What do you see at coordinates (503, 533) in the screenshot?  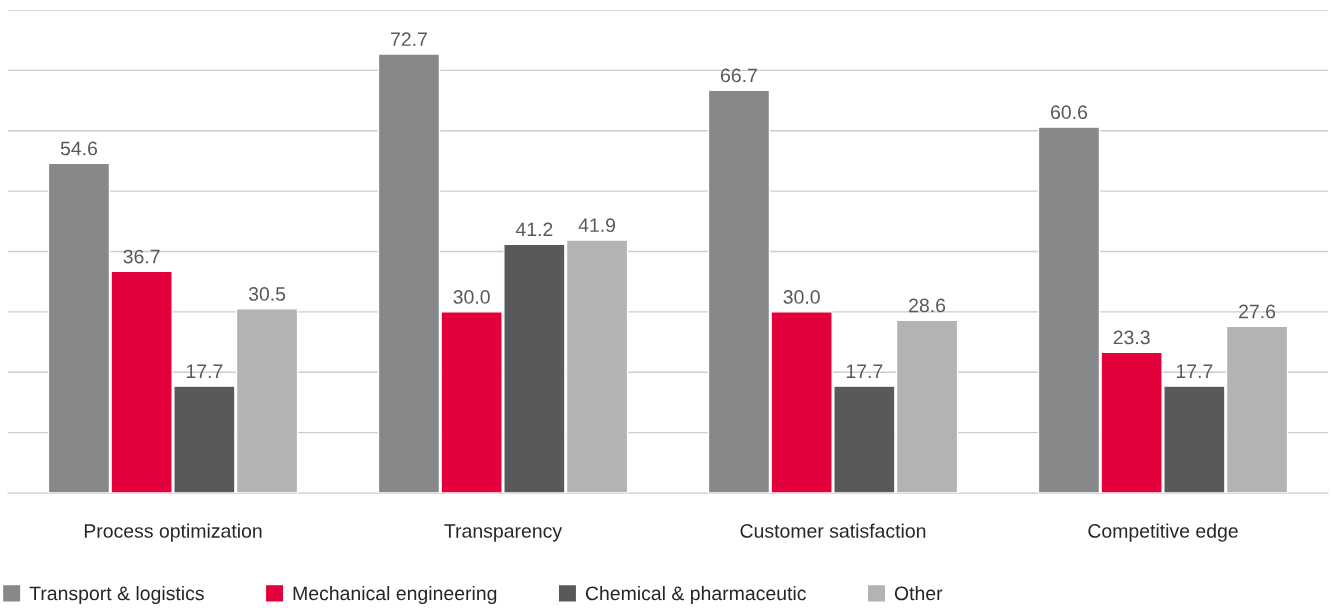 I see `x-tick-label: Transparency` at bounding box center [503, 533].